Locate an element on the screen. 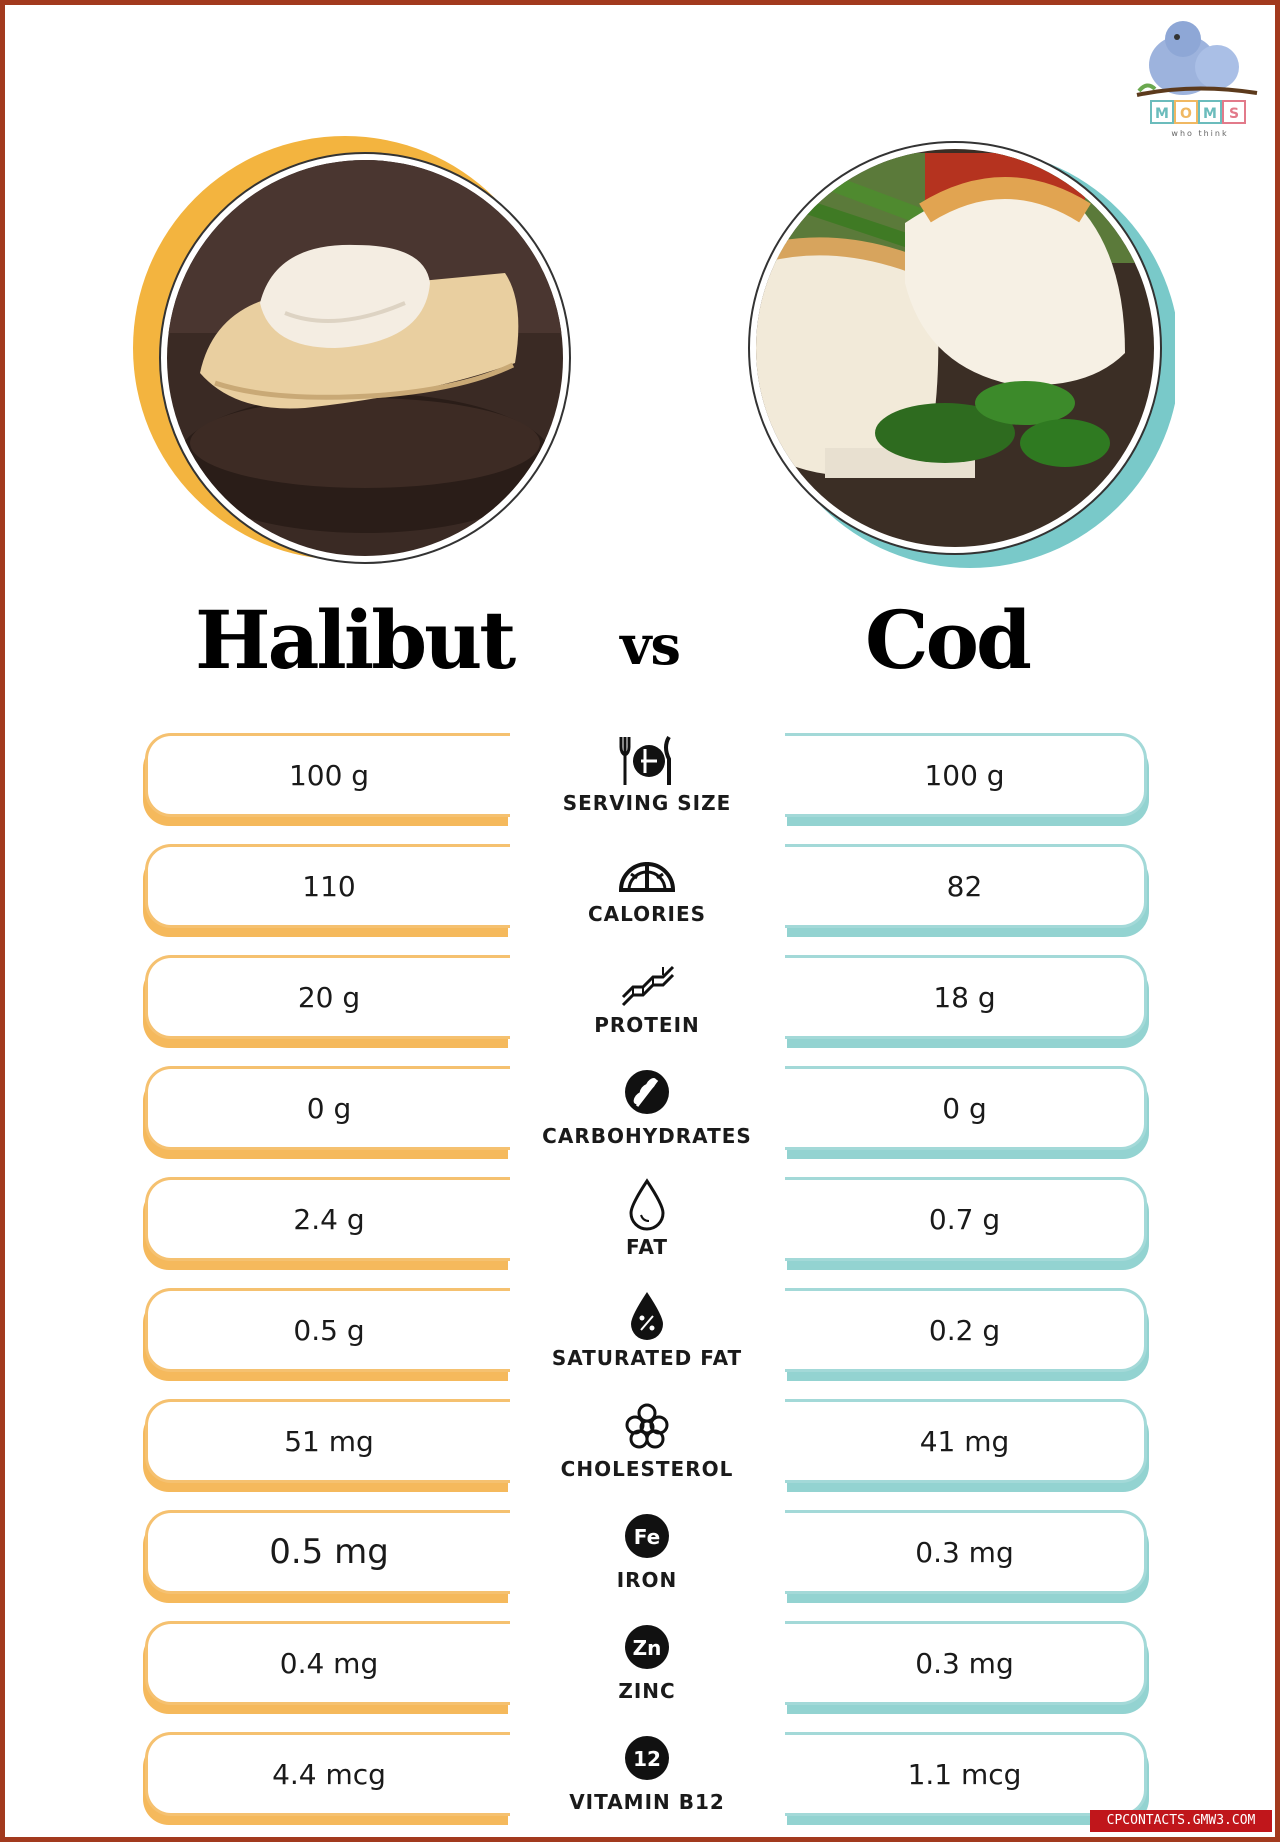 This screenshot has width=1280, height=1842. nutrient-center: SERVING SIZE is located at coordinates (647, 778).